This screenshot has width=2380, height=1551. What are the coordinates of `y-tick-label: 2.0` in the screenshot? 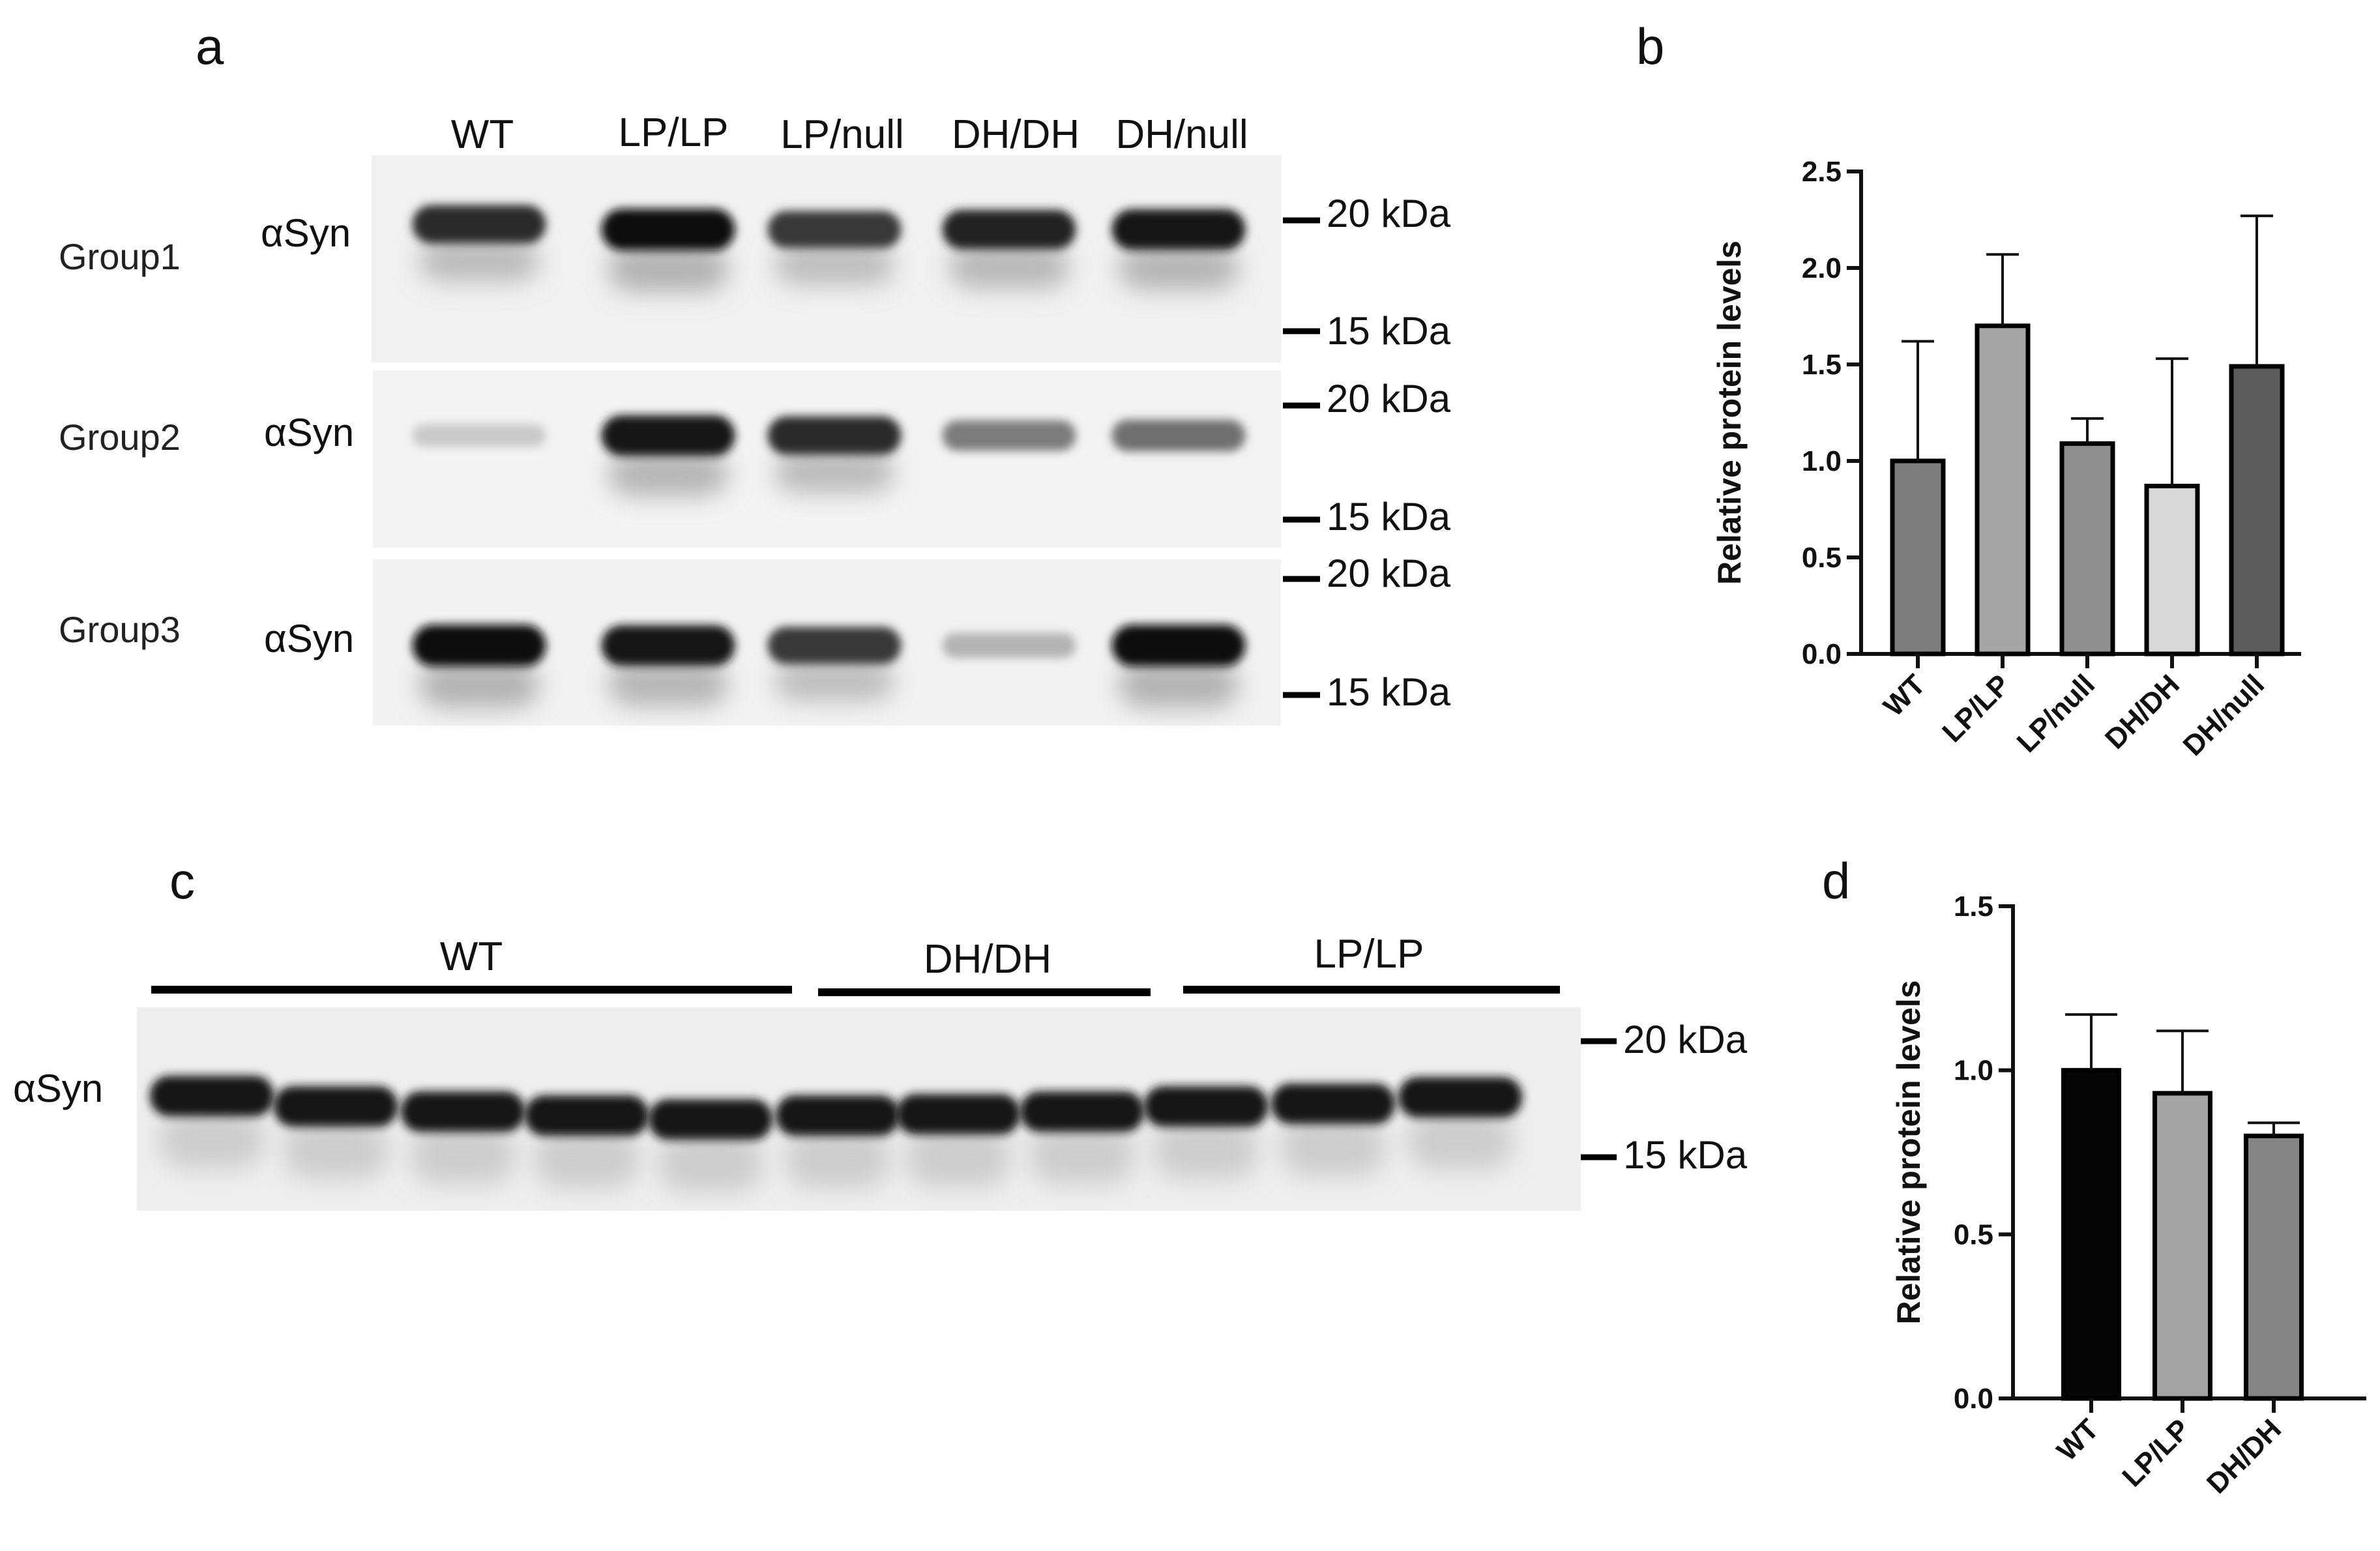 It's located at (1822, 268).